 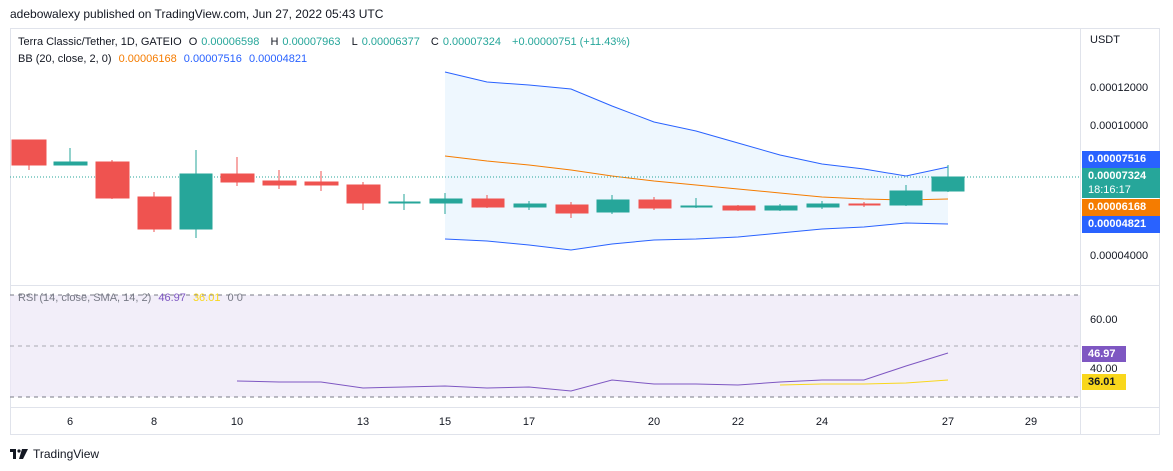 I want to click on badge-lower-bg, so click(x=1121, y=224).